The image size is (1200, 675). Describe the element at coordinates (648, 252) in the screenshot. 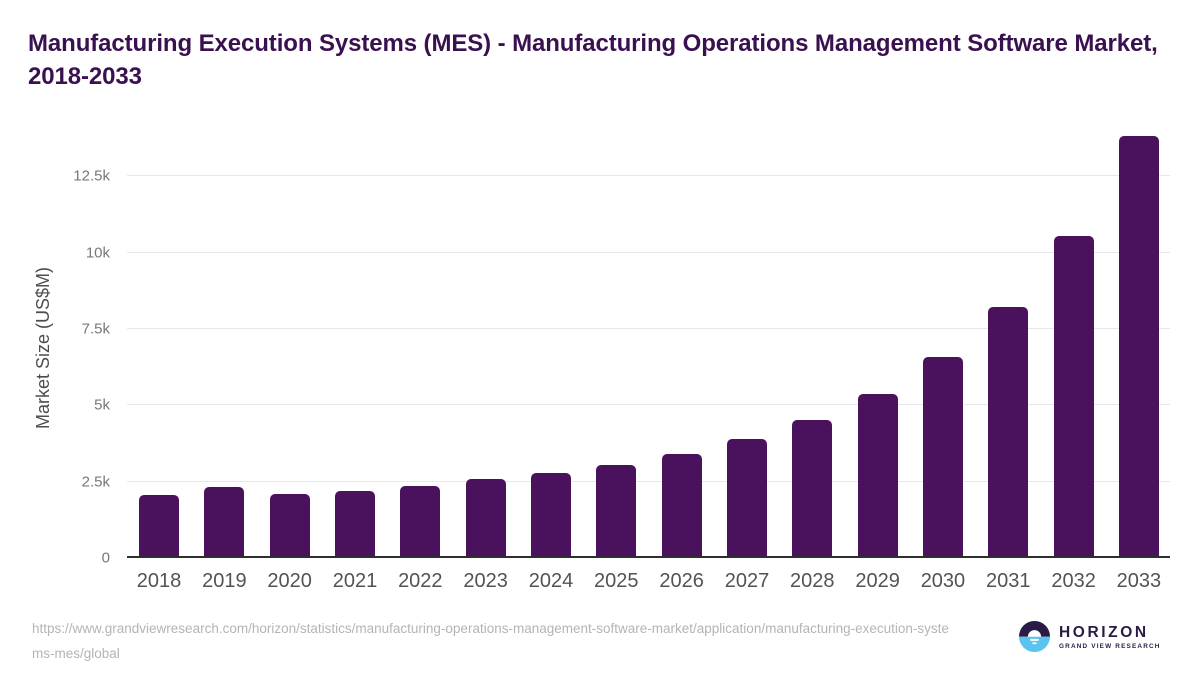

I see `gridline-10k` at that location.